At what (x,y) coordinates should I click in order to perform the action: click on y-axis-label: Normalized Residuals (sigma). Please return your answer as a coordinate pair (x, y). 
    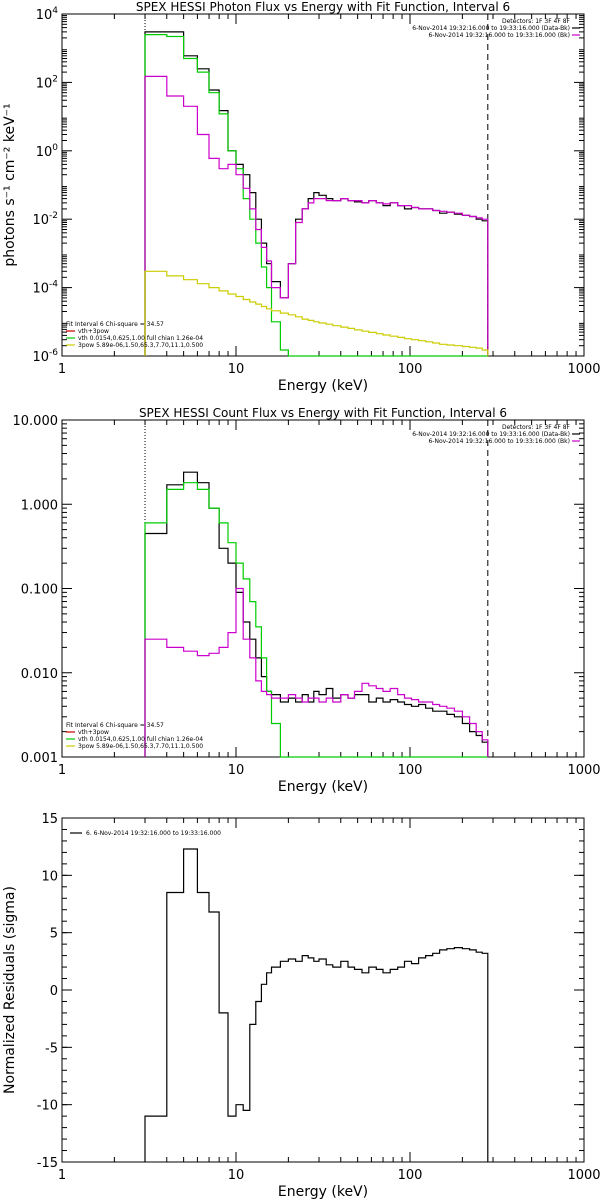
    Looking at the image, I should click on (10, 990).